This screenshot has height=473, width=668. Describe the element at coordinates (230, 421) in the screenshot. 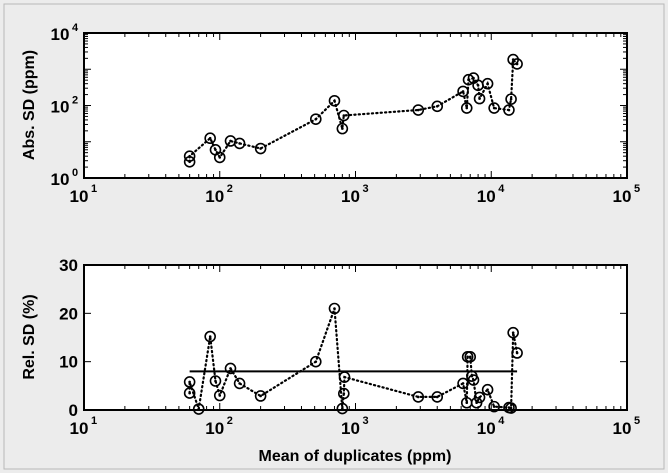

I see `x-tick-label-exponent: 2` at that location.